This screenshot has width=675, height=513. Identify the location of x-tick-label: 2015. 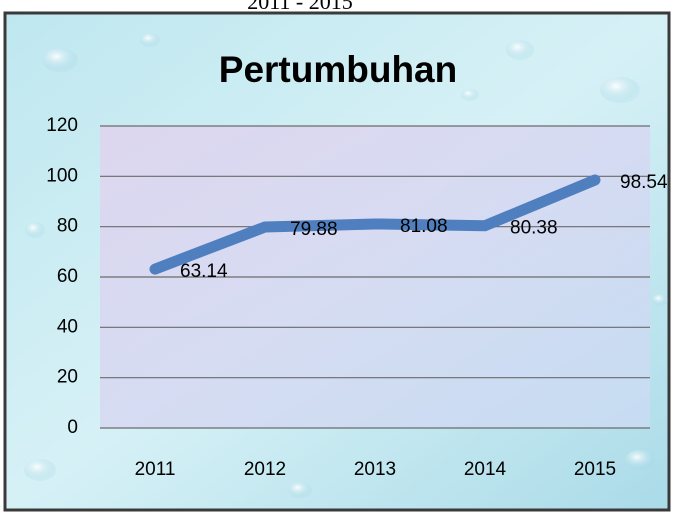
(595, 469).